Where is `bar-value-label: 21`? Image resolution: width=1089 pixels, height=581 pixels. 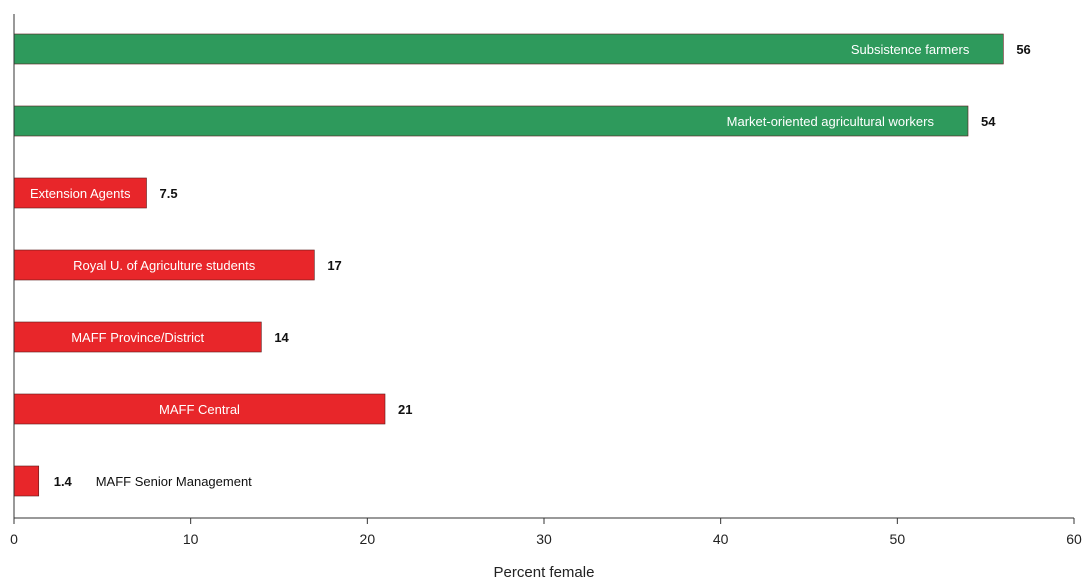
bar-value-label: 21 is located at coordinates (405, 409).